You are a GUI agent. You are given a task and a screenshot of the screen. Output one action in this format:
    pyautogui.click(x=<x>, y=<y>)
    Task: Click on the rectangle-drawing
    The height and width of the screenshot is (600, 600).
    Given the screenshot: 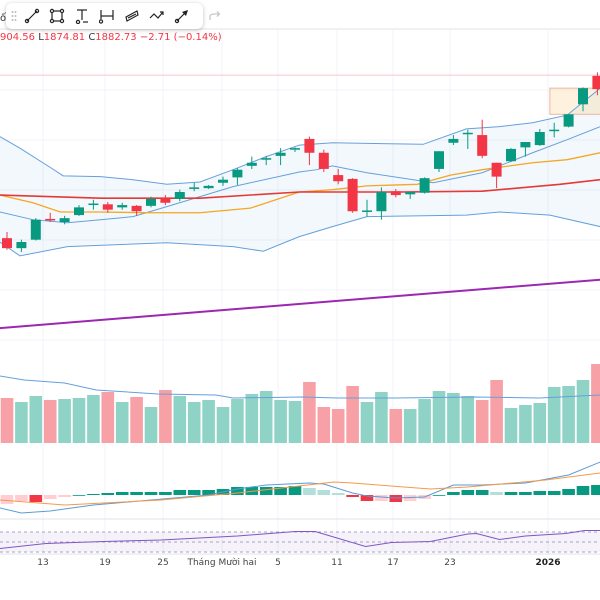 What is the action you would take?
    pyautogui.click(x=574, y=101)
    